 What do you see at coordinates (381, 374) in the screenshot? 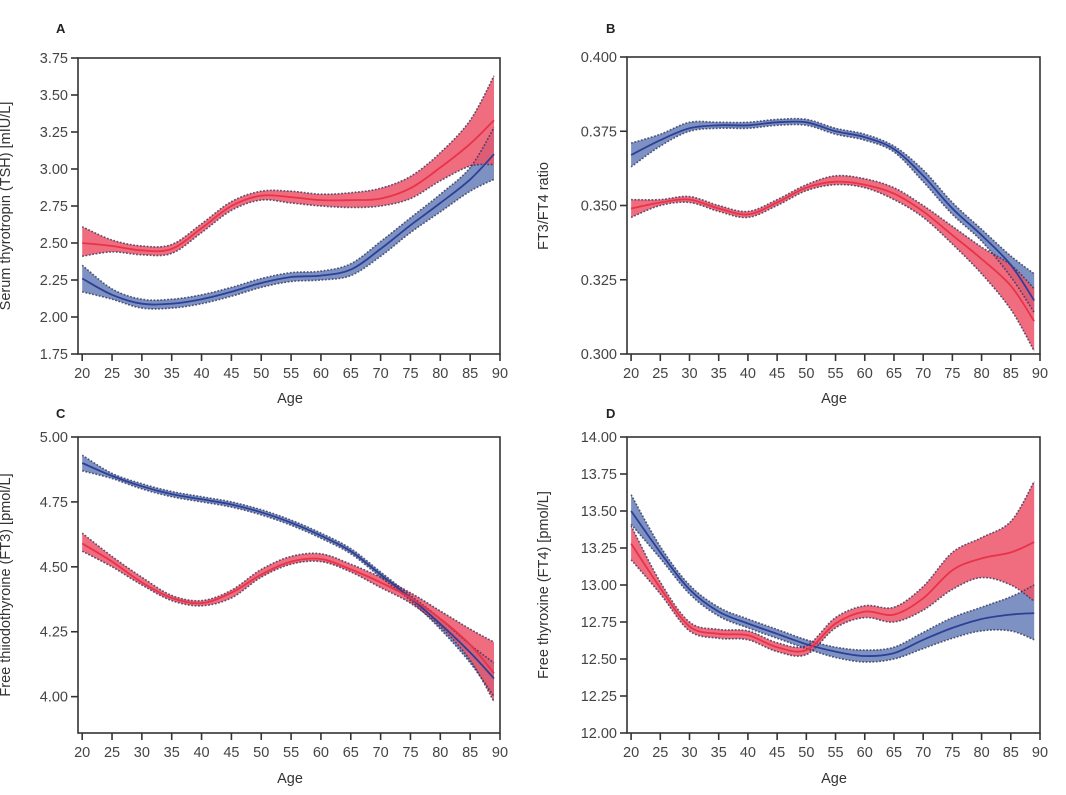
I see `x-tick-label-a-70: 70` at bounding box center [381, 374].